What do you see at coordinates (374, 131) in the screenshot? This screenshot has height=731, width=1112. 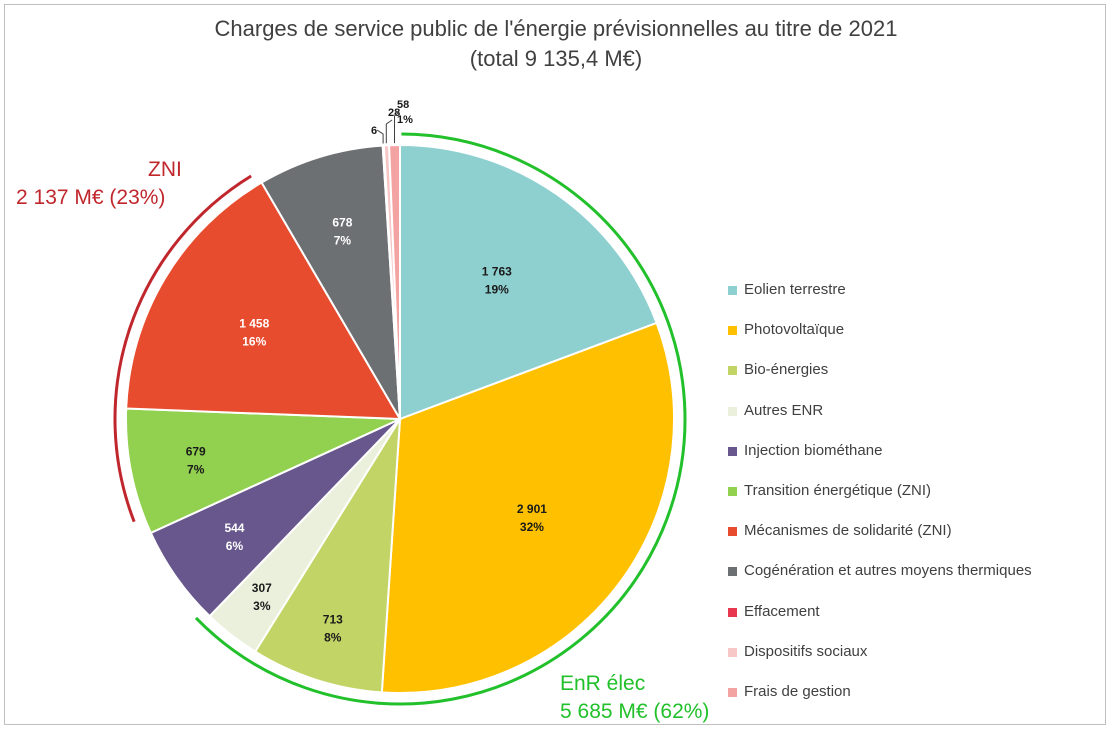 I see `effacement-value-label: 6` at bounding box center [374, 131].